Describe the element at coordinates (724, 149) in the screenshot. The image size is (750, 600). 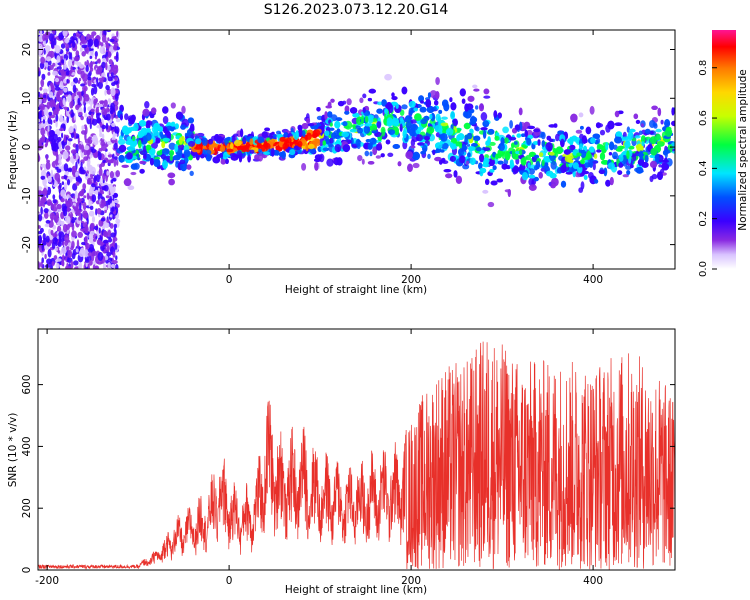
I see `colorbar-gradient` at that location.